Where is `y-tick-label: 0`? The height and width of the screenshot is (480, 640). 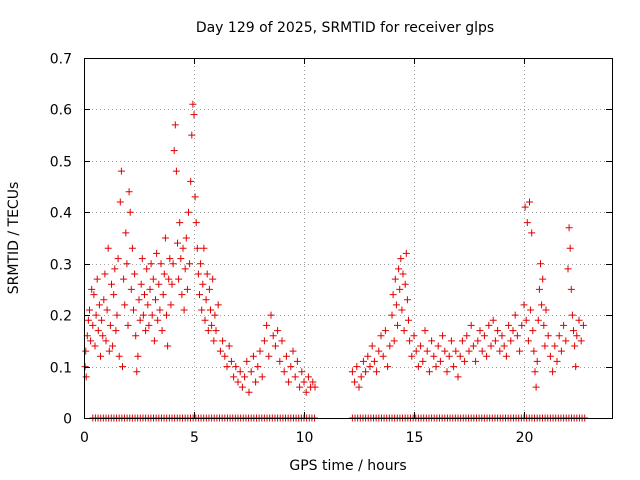 y-tick-label: 0 is located at coordinates (67, 420).